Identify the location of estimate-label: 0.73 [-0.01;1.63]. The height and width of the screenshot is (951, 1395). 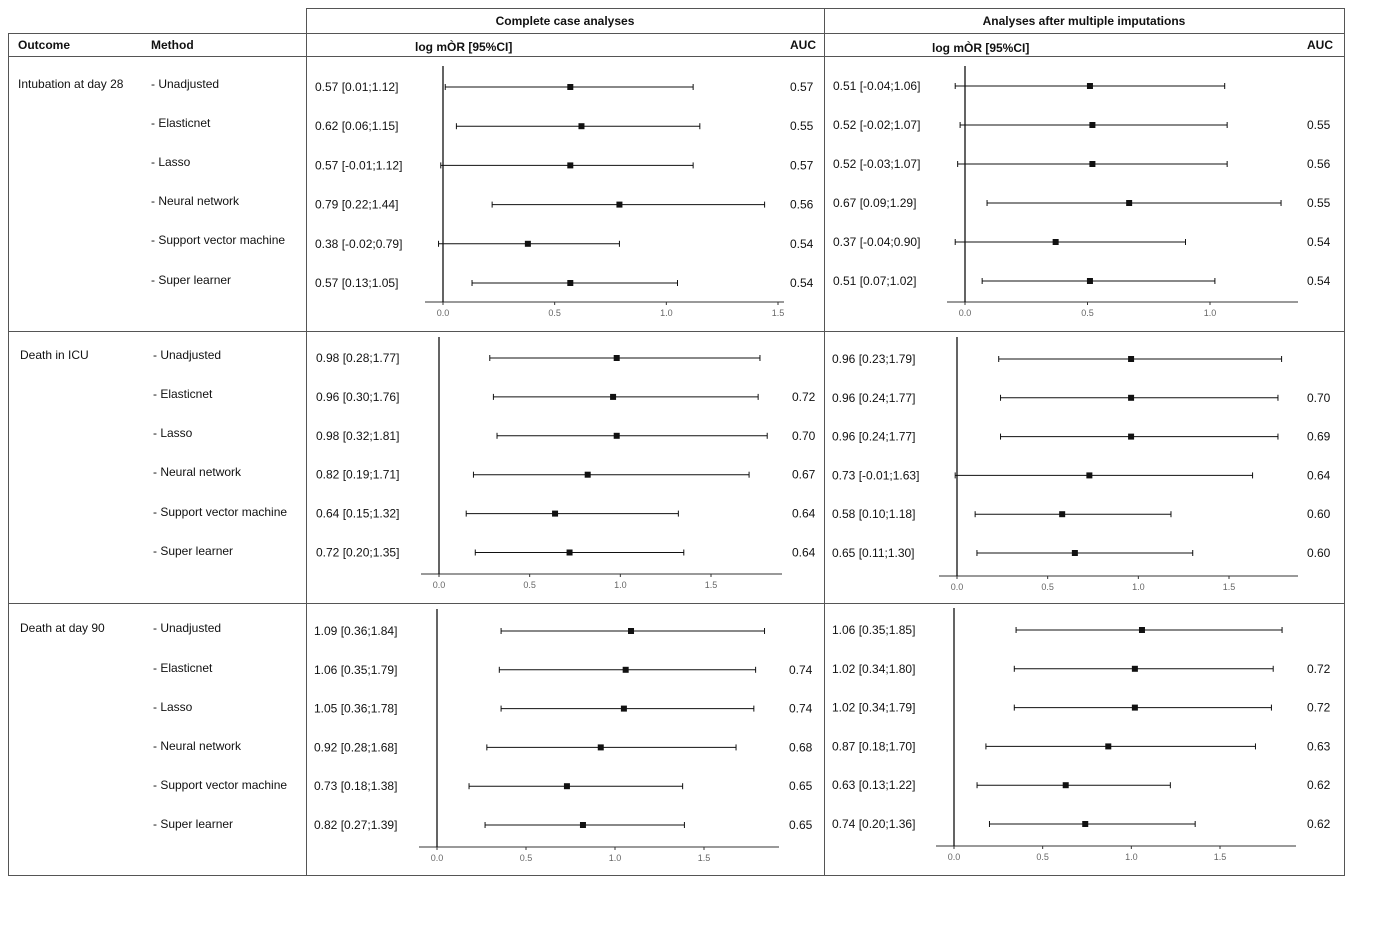
(875, 475).